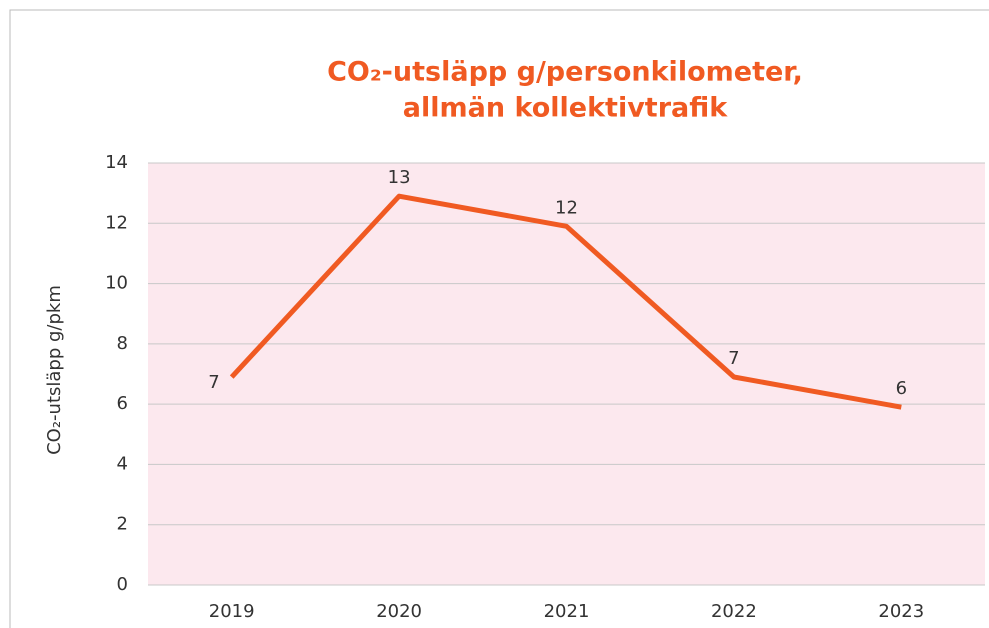 Image resolution: width=989 pixels, height=628 pixels. Describe the element at coordinates (54, 370) in the screenshot. I see `y-axis-label: CO₂-utsläpp g/pkm` at that location.